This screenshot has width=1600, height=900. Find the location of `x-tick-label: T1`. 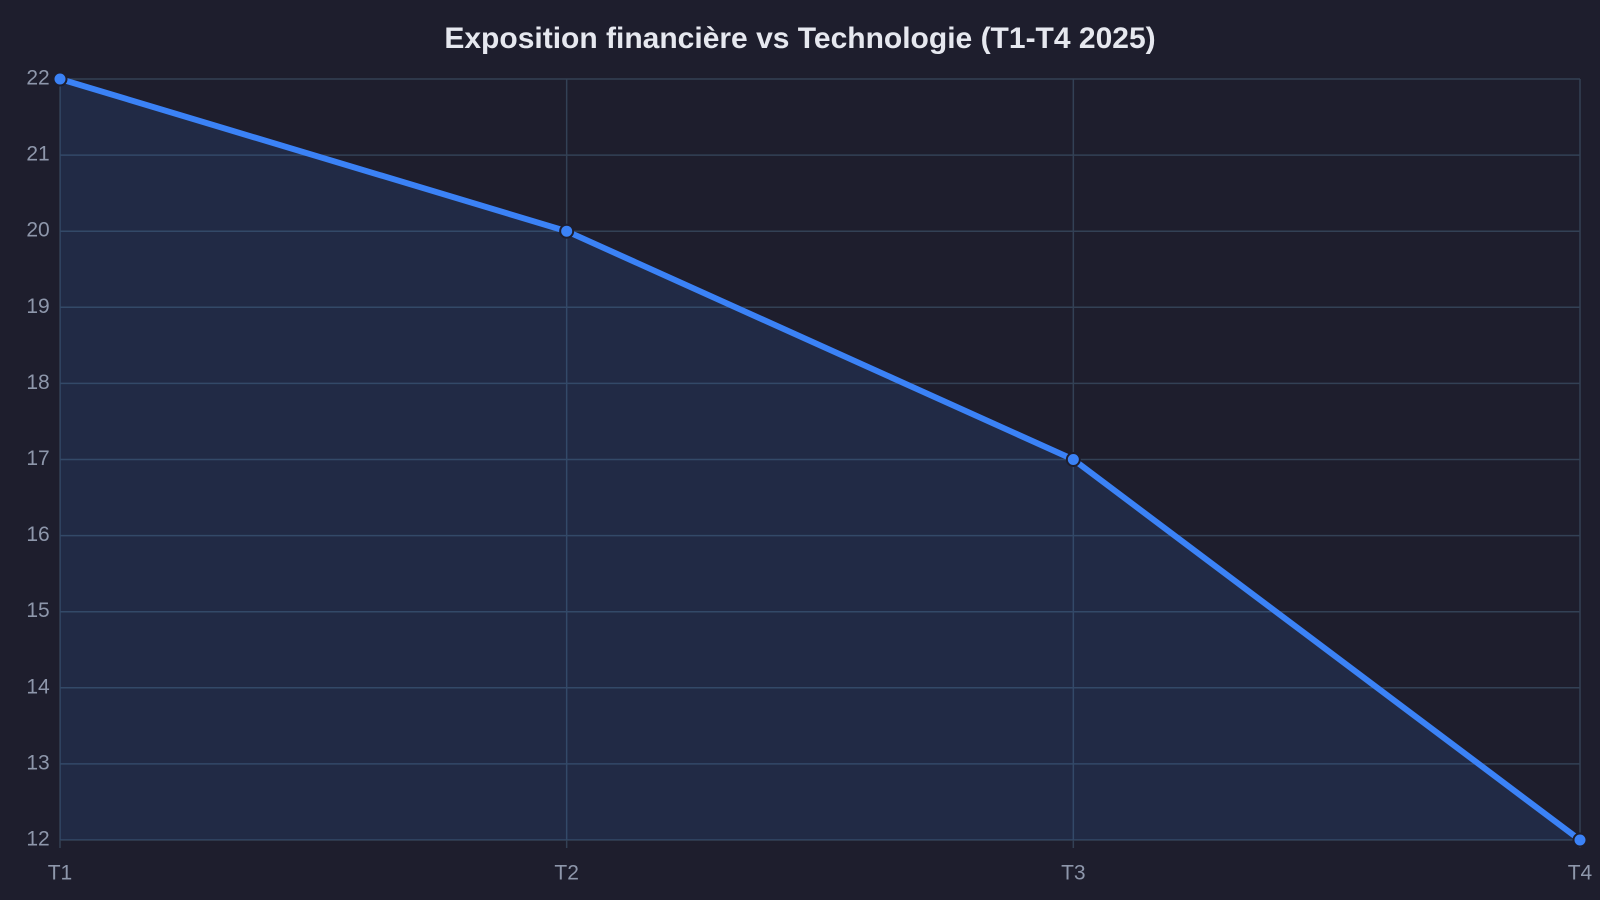

x-tick-label: T1 is located at coordinates (60, 873).